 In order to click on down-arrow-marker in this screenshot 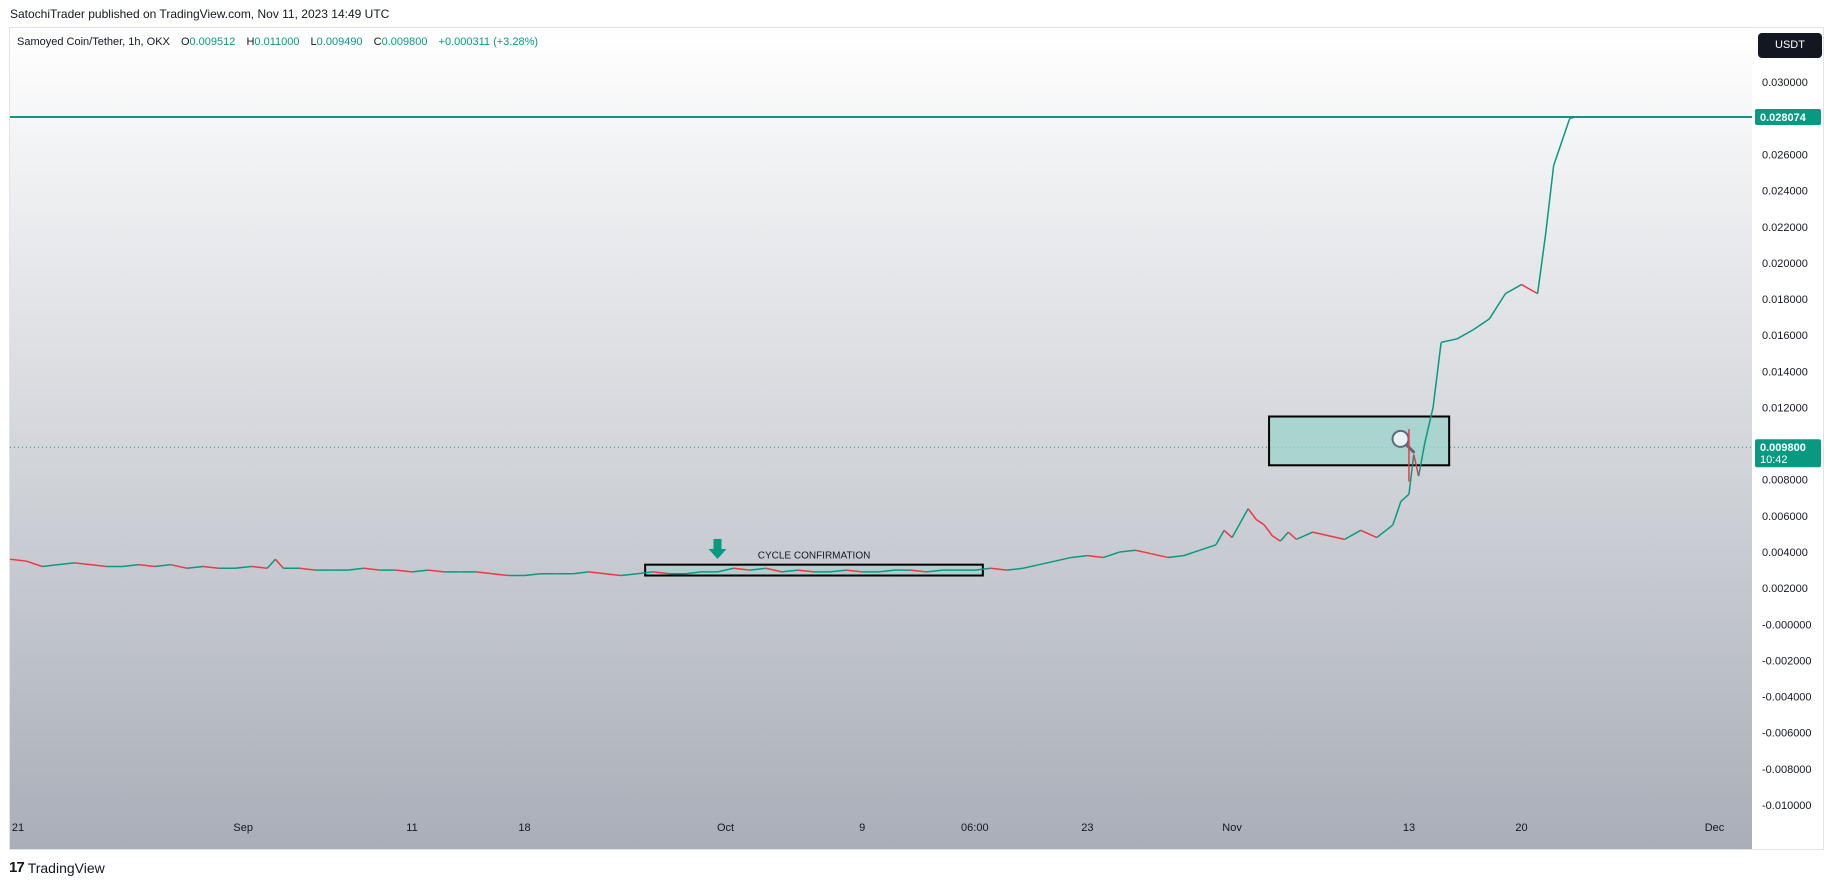, I will do `click(717, 549)`.